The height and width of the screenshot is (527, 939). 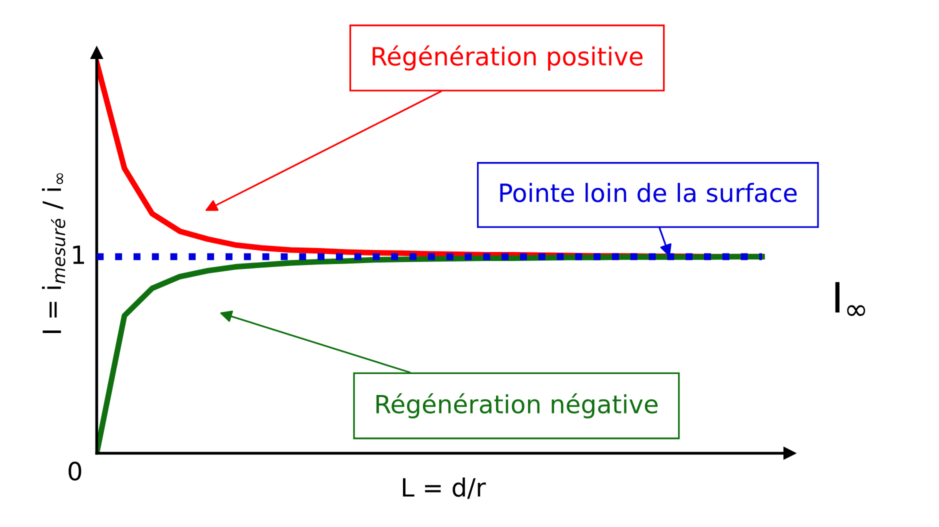 I want to click on annotation: Régénération positive, so click(x=507, y=58).